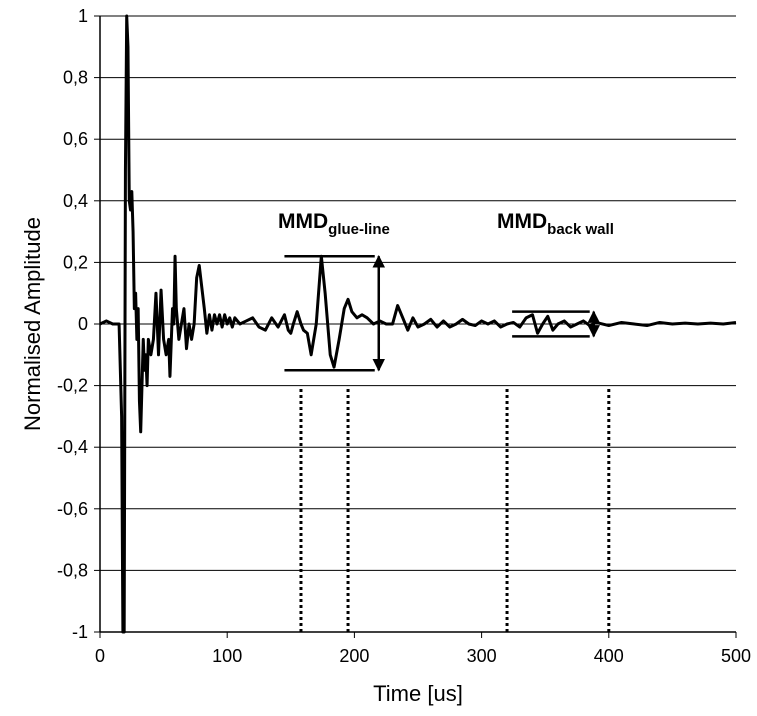 The image size is (757, 716). I want to click on annotation-subscript: back wall, so click(580, 229).